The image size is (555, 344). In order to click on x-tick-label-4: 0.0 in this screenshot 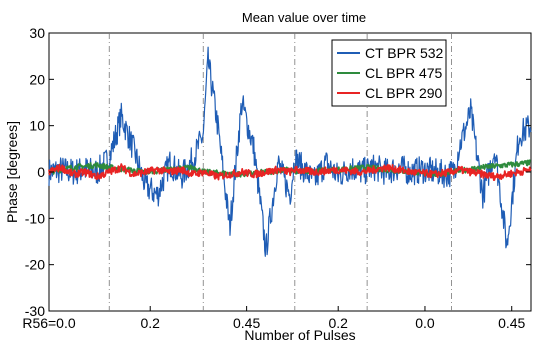, I will do `click(425, 323)`.